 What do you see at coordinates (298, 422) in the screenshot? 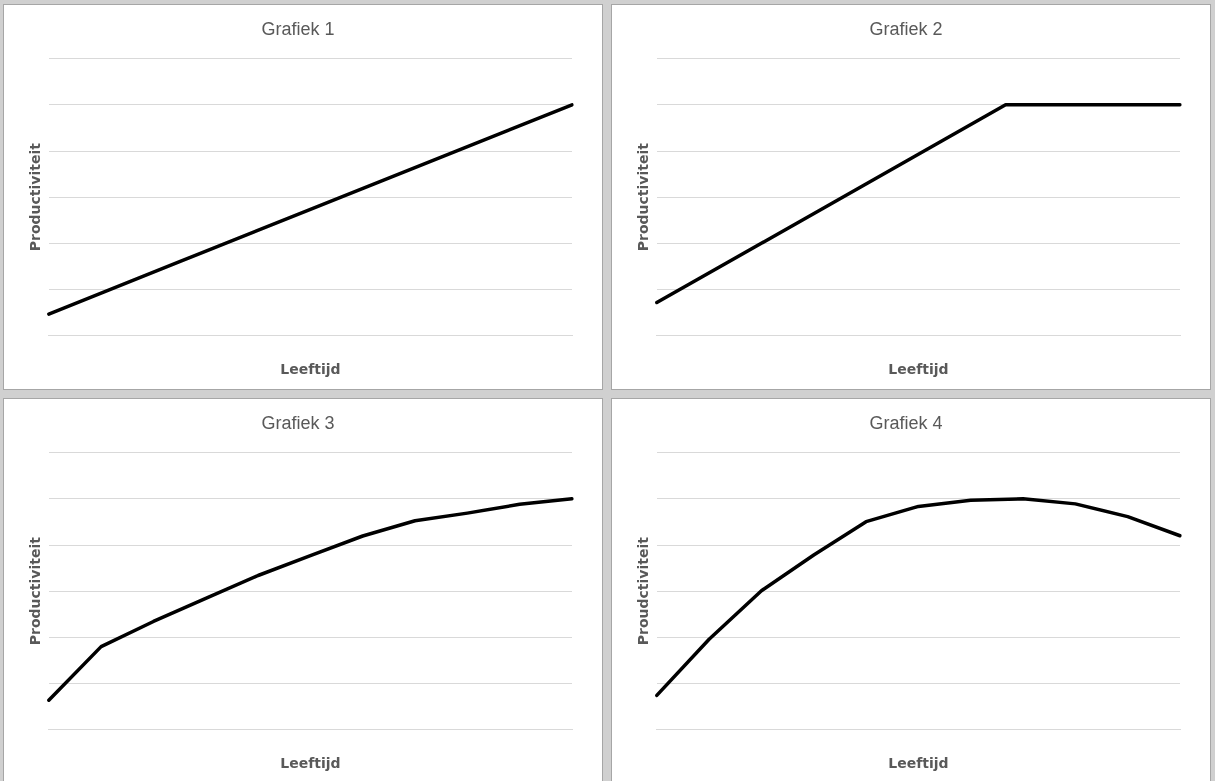
I see `chart-title: Grafiek 3` at bounding box center [298, 422].